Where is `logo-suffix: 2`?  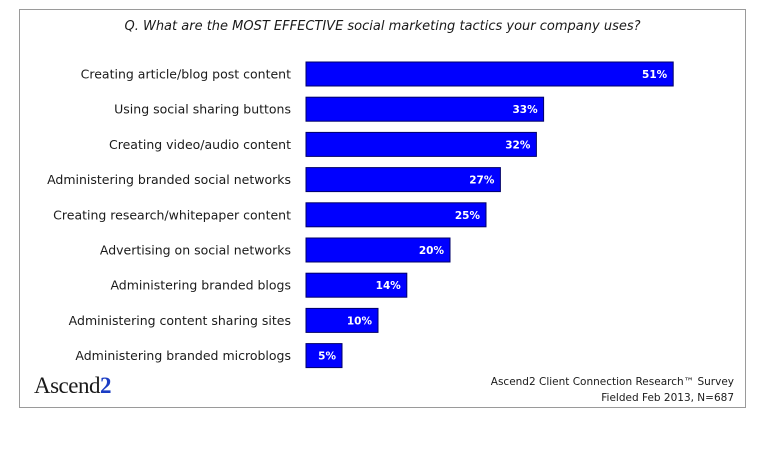 logo-suffix: 2 is located at coordinates (105, 385).